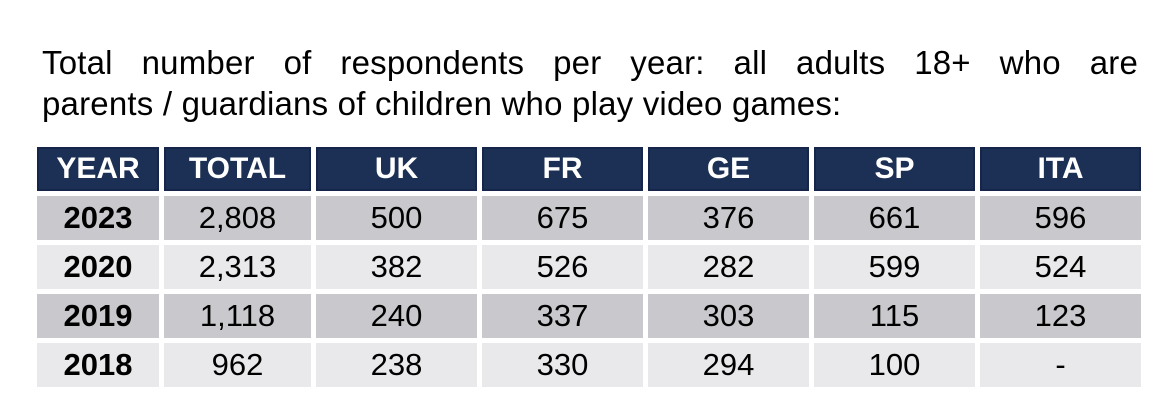 The height and width of the screenshot is (416, 1162). I want to click on cell-sp: 661, so click(894, 218).